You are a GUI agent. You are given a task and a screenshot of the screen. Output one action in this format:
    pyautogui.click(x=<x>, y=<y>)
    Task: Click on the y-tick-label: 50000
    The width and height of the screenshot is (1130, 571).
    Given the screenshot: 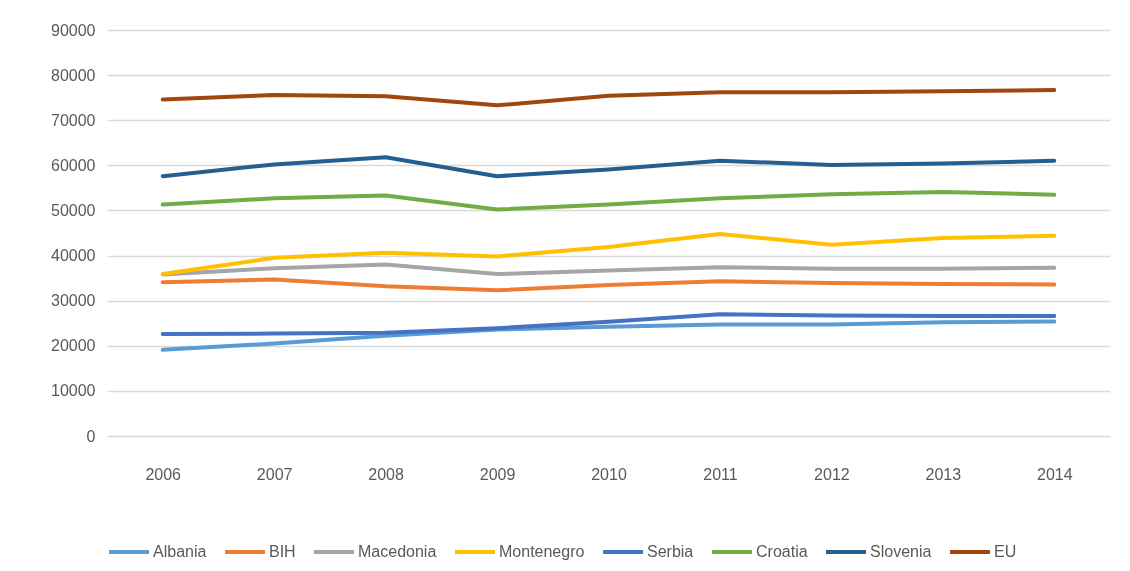 What is the action you would take?
    pyautogui.click(x=73, y=210)
    